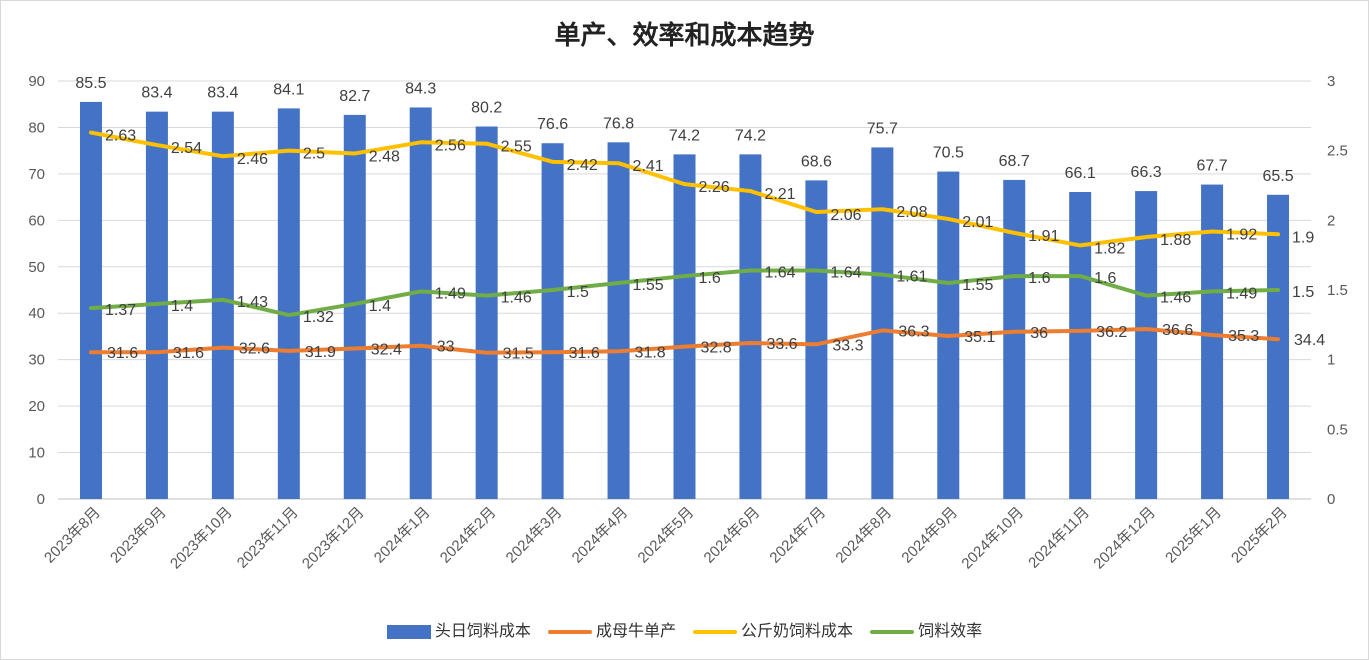  I want to click on y-left-tick-label: 20, so click(36, 406).